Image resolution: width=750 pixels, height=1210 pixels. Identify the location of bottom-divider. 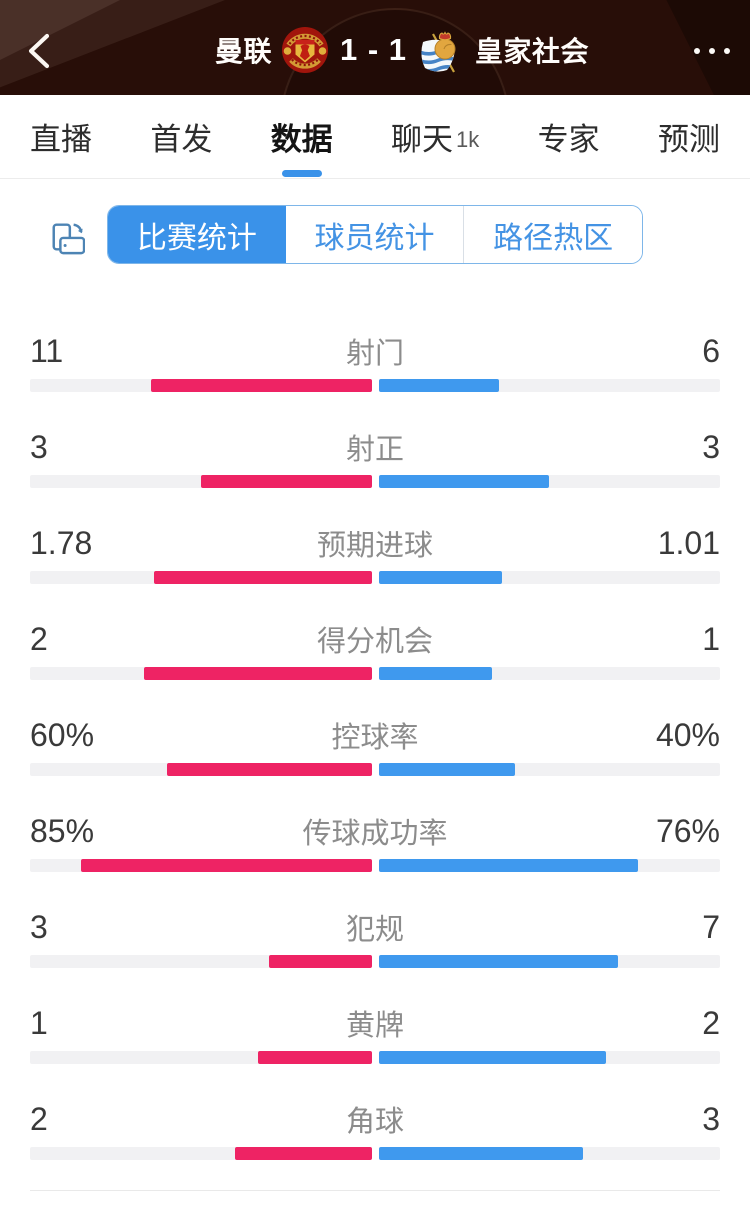
(375, 1190).